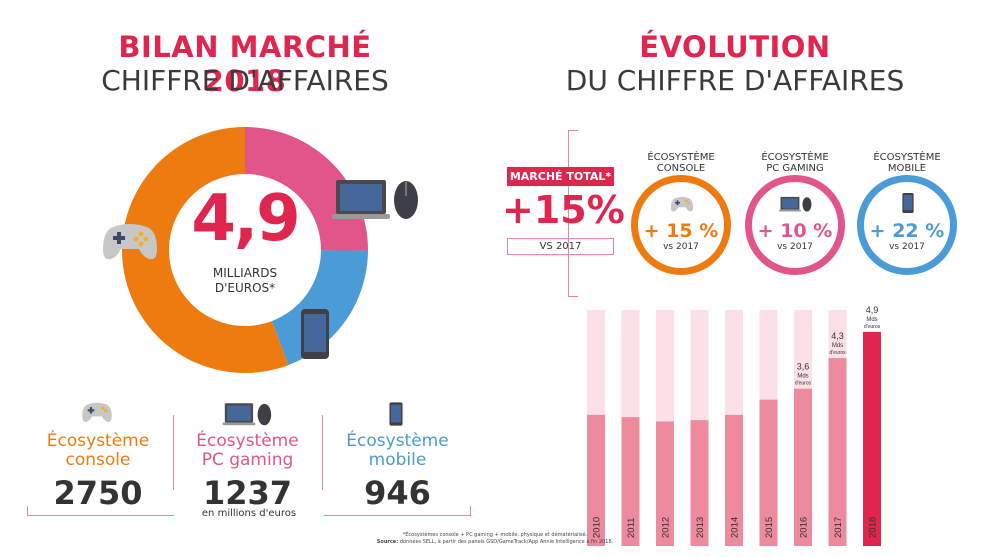 This screenshot has height=557, width=990. Describe the element at coordinates (872, 310) in the screenshot. I see `data-label-value: 4,9` at that location.